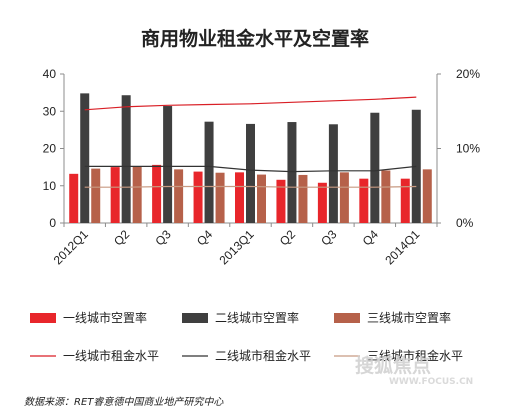 The height and width of the screenshot is (412, 509). Describe the element at coordinates (85, 158) in the screenshot. I see `bar-2-2012Q1` at that location.